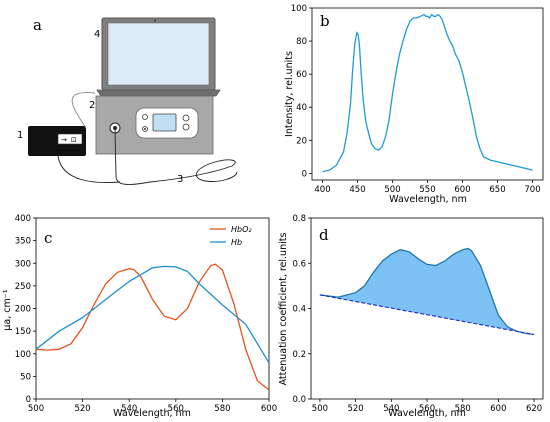 The height and width of the screenshot is (422, 550). Describe the element at coordinates (23, 310) in the screenshot. I see `panel-c-ytick-label: 200` at that location.